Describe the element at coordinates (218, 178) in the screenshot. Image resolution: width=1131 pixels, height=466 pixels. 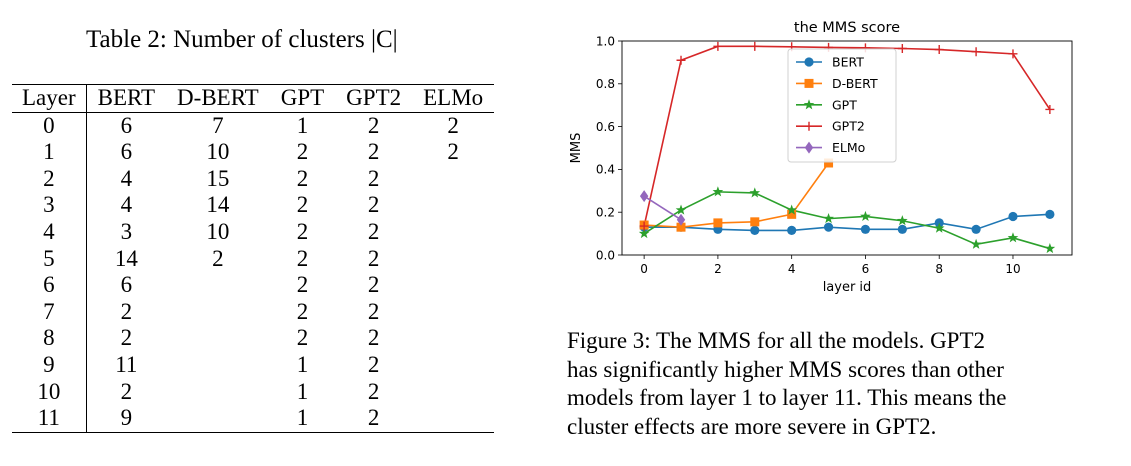
I see `table-cell: 15` at that location.